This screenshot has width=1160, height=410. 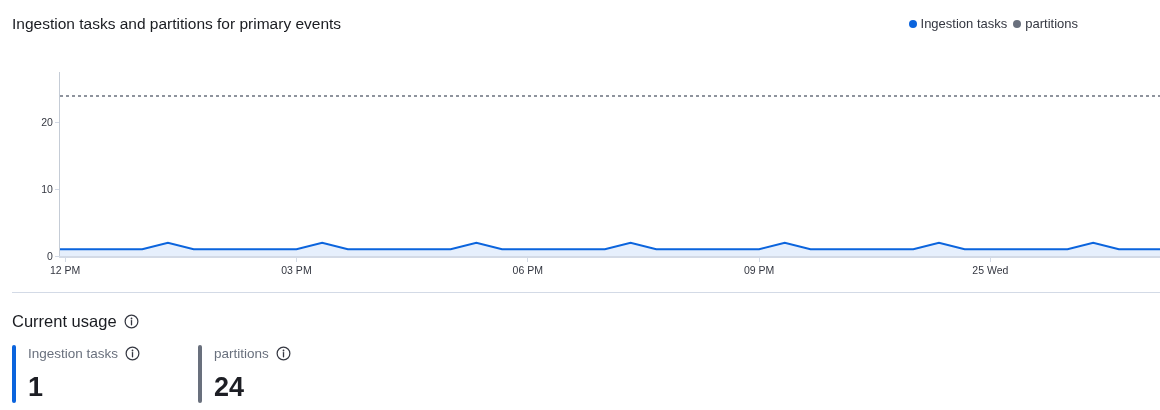 I want to click on data-label: 24, so click(x=229, y=387).